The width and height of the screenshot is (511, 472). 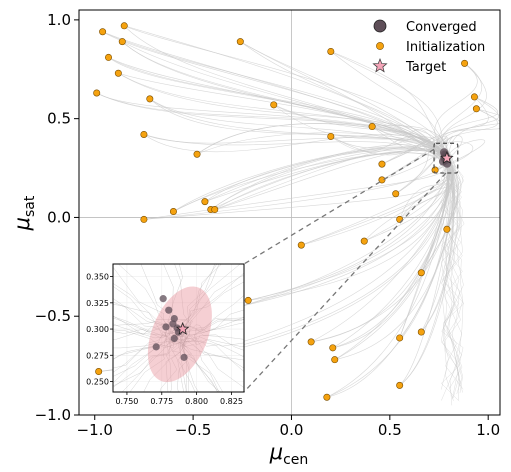 What do you see at coordinates (97, 355) in the screenshot?
I see `inset-y-tick-label: 0.275` at bounding box center [97, 355].